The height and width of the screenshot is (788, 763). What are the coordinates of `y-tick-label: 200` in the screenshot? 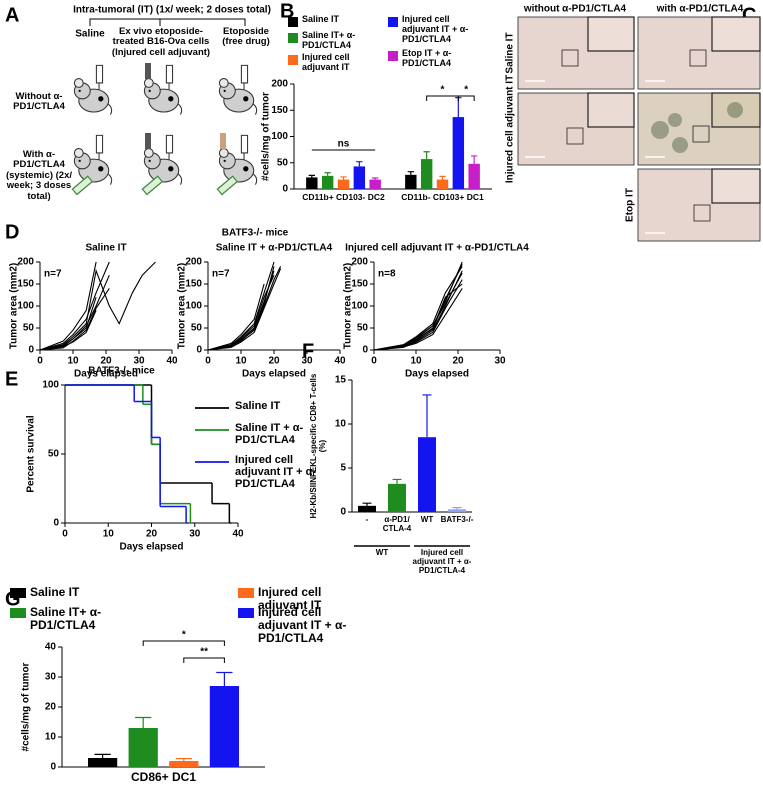 It's located at (279, 84).